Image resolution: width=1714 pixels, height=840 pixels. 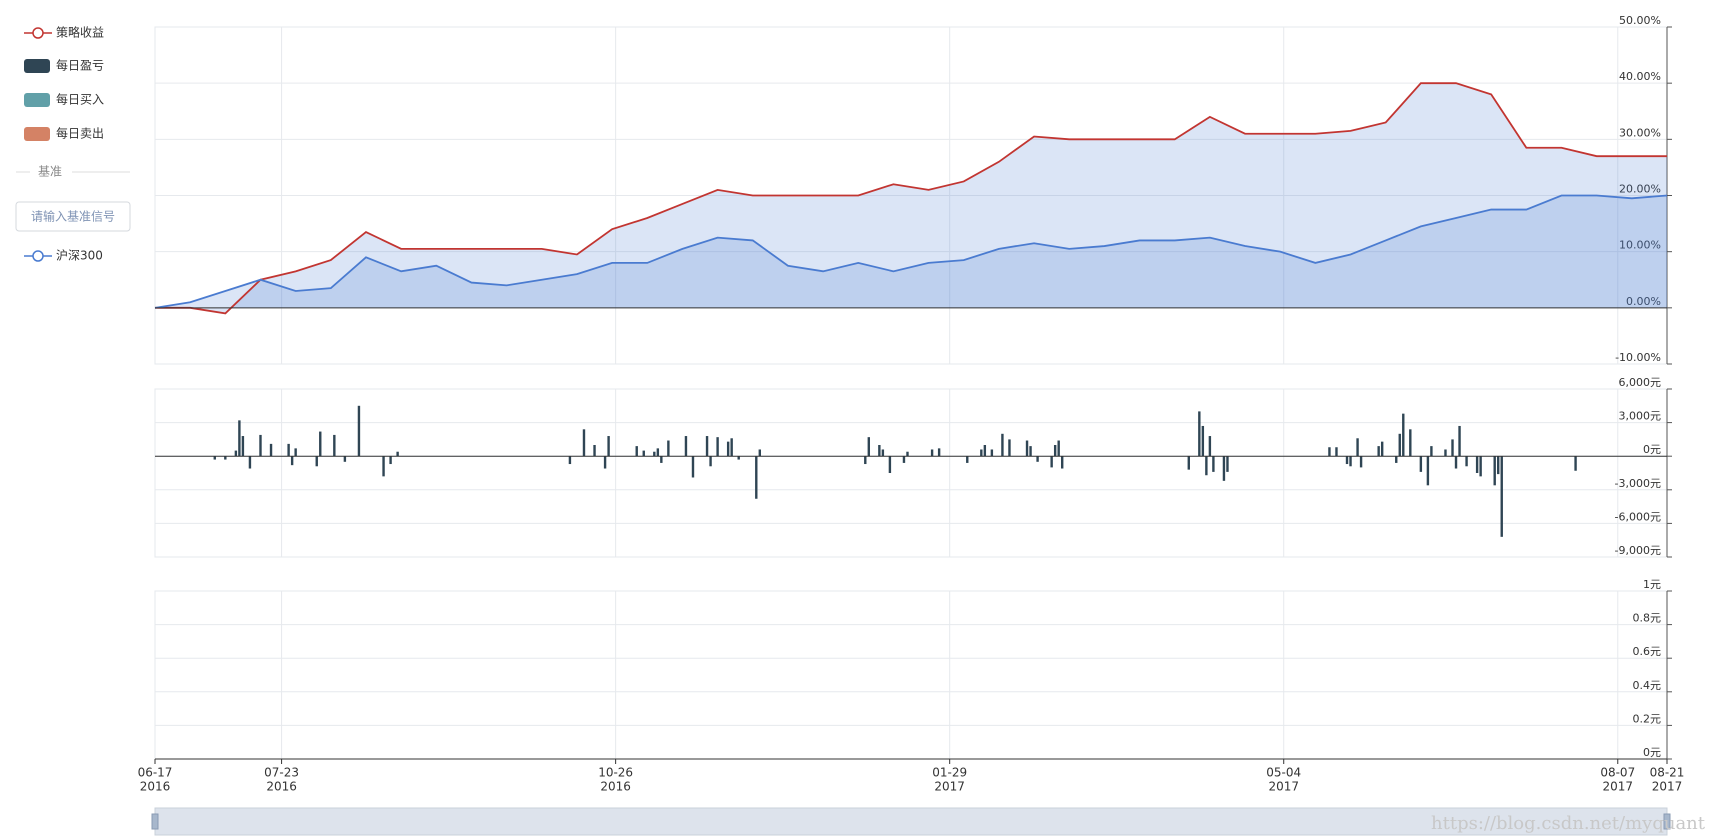 I want to click on y-tick-label: 40.00%, so click(x=1640, y=76).